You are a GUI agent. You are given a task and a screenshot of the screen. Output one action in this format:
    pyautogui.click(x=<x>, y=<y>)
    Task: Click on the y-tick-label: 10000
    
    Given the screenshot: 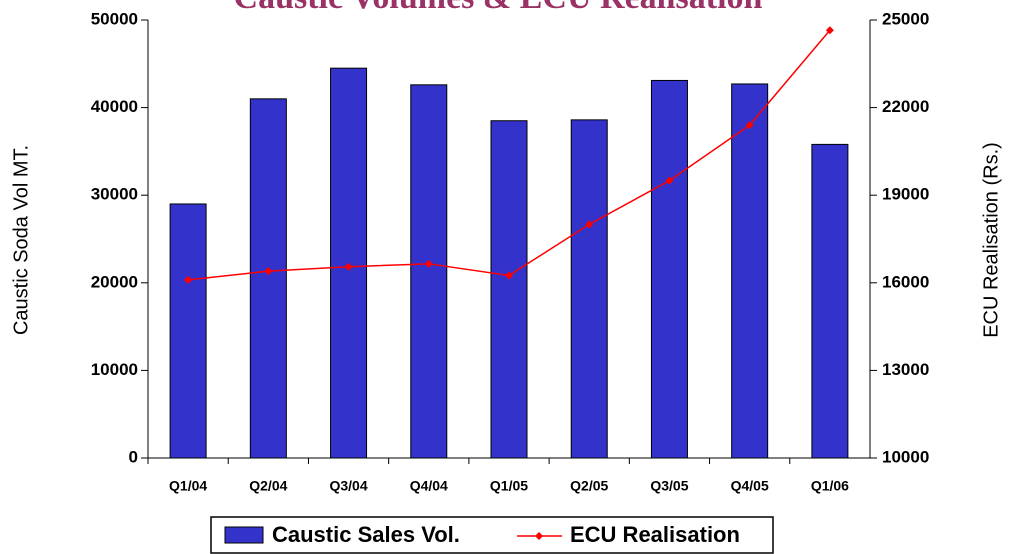 What is the action you would take?
    pyautogui.click(x=114, y=369)
    